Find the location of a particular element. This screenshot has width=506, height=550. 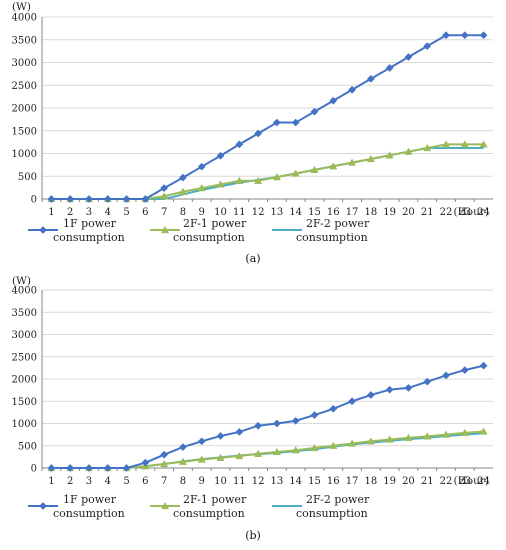

y-axis-unit: (W) is located at coordinates (21, 281).